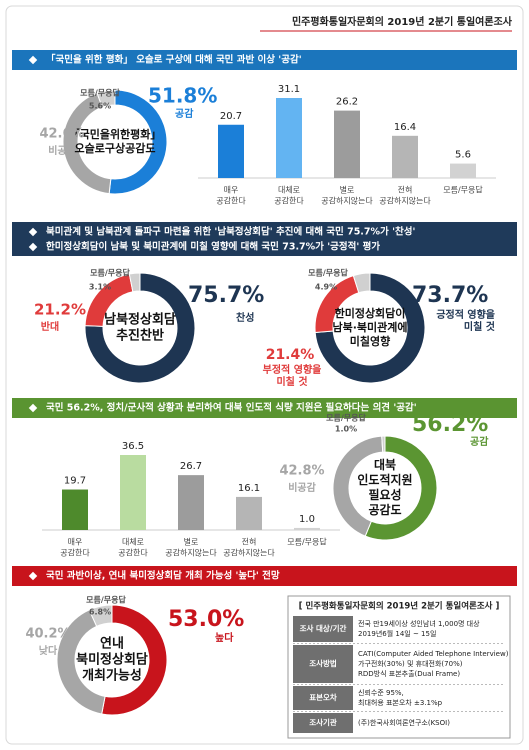 The width and height of the screenshot is (529, 750). I want to click on value-label: 73.7%, so click(450, 295).